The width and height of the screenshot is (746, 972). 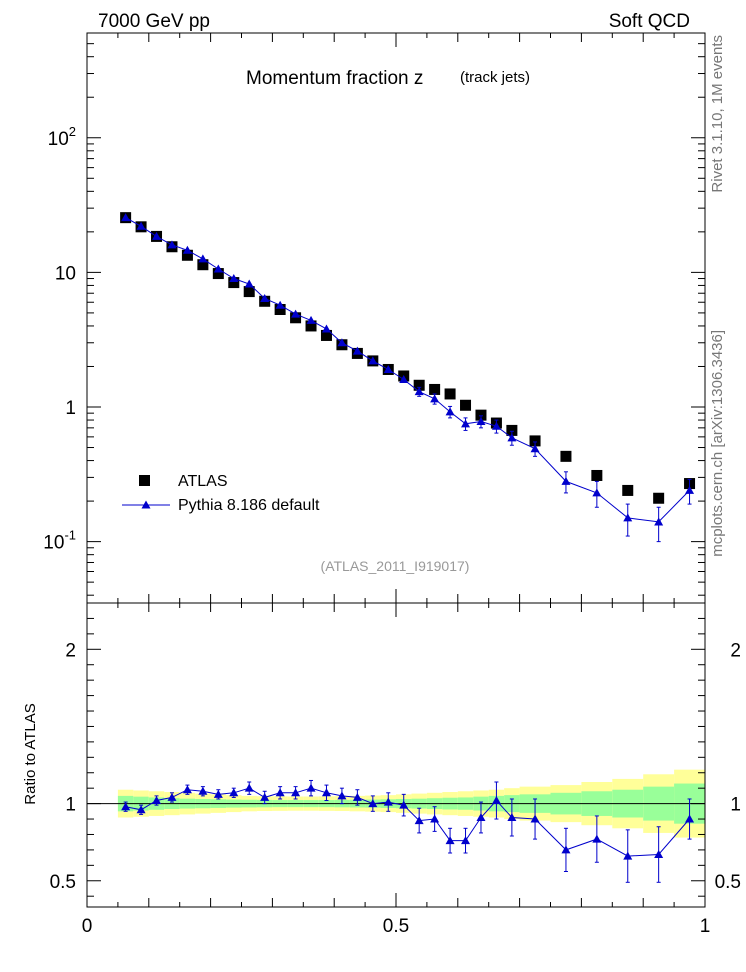 I want to click on header-left: 7000 GeV pp, so click(x=154, y=21).